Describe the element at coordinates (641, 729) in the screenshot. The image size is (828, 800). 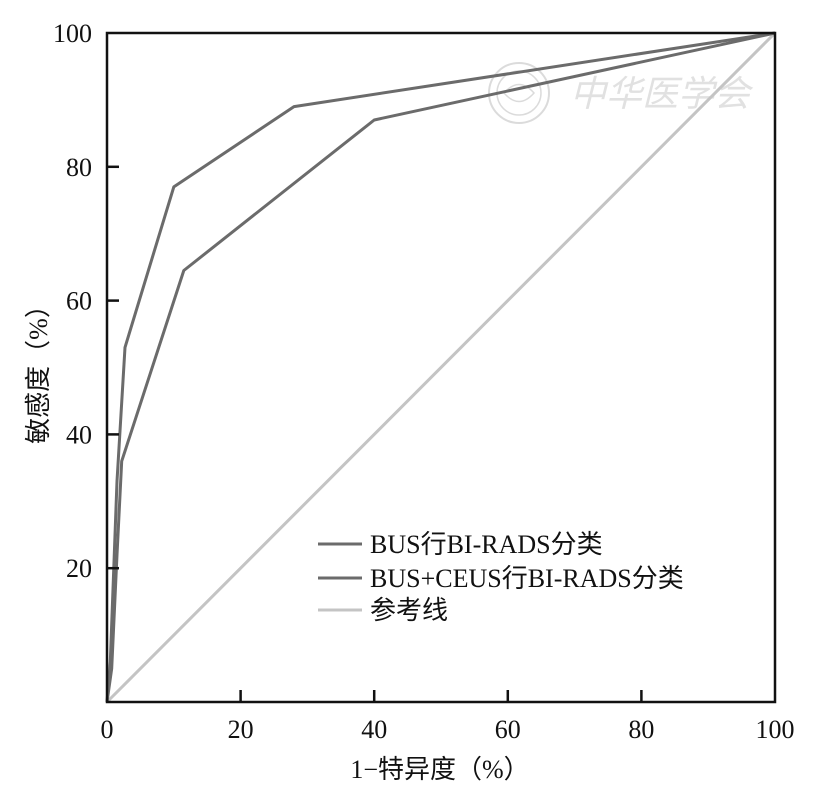
I see `x-tick-label: 80` at that location.